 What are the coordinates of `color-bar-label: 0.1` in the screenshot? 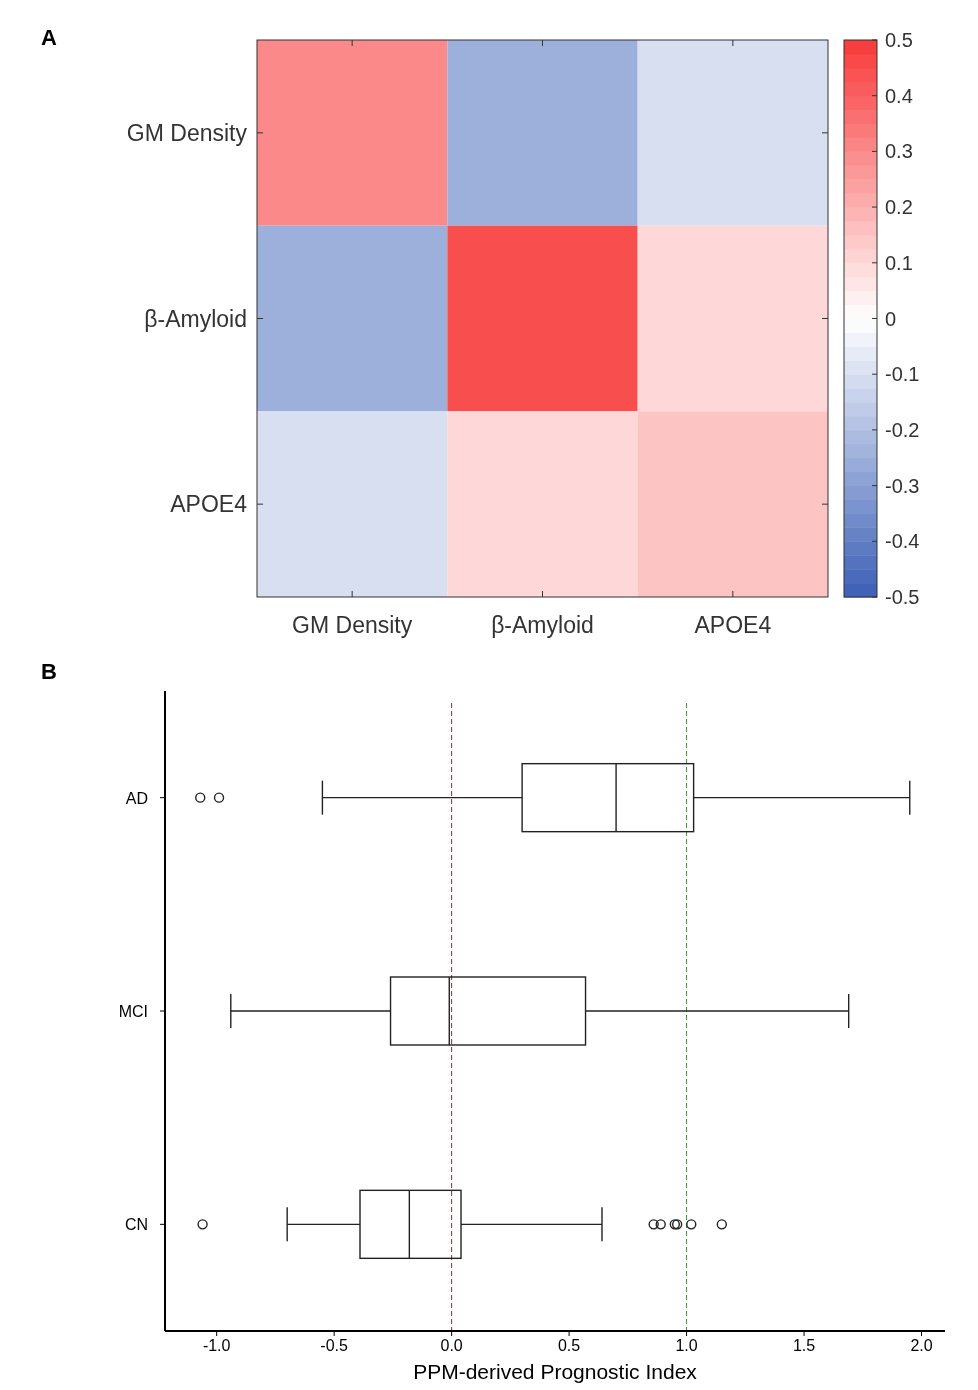 It's located at (899, 262).